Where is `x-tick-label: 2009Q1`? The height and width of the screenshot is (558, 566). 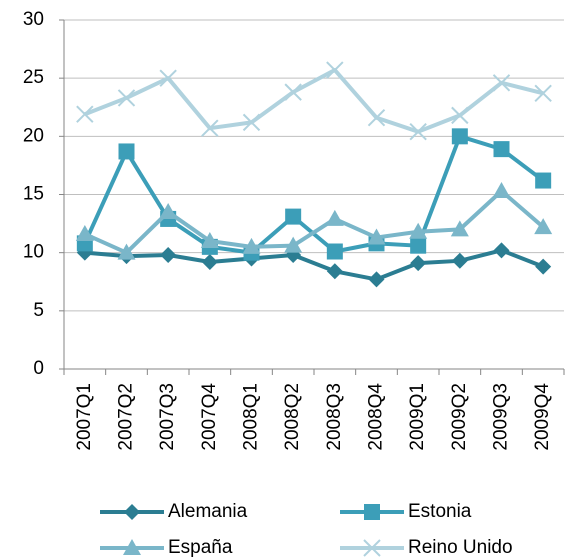
x-tick-label: 2009Q1 is located at coordinates (417, 417).